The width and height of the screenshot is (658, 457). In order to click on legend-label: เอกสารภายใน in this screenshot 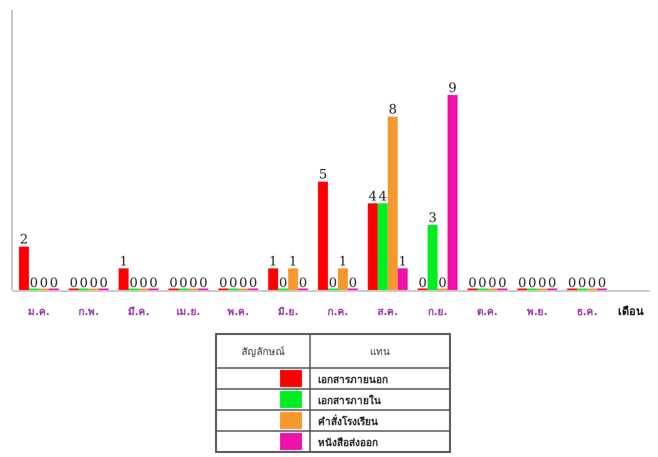, I will do `click(349, 400)`.